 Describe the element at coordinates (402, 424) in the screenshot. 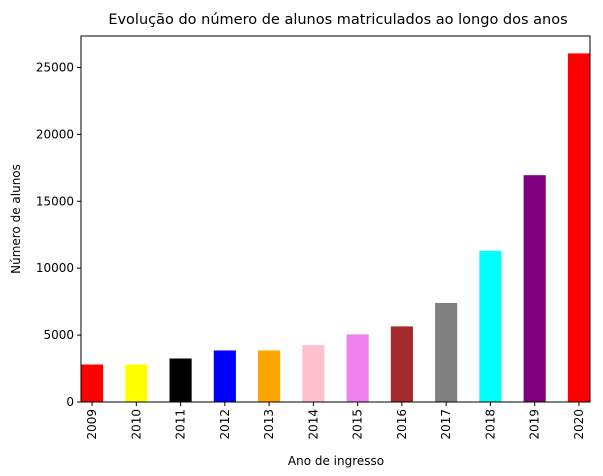

I see `x-tick-label: 2016` at that location.